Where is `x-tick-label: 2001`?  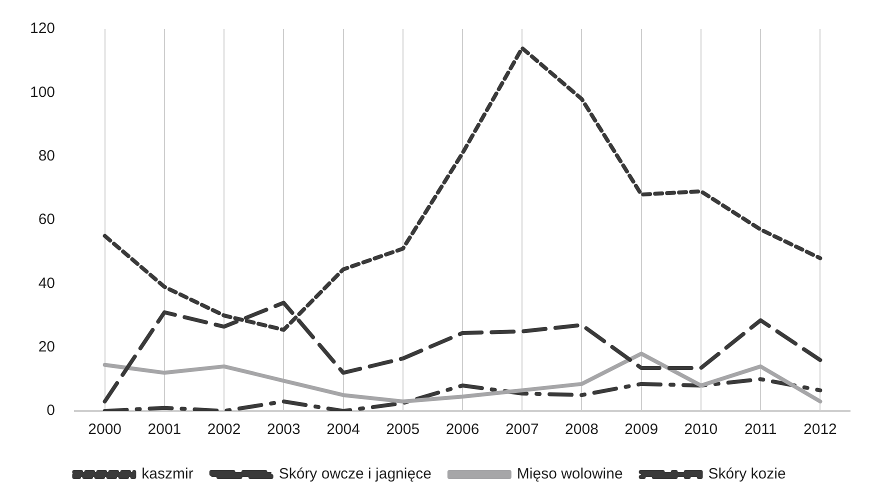
x-tick-label: 2001 is located at coordinates (165, 429).